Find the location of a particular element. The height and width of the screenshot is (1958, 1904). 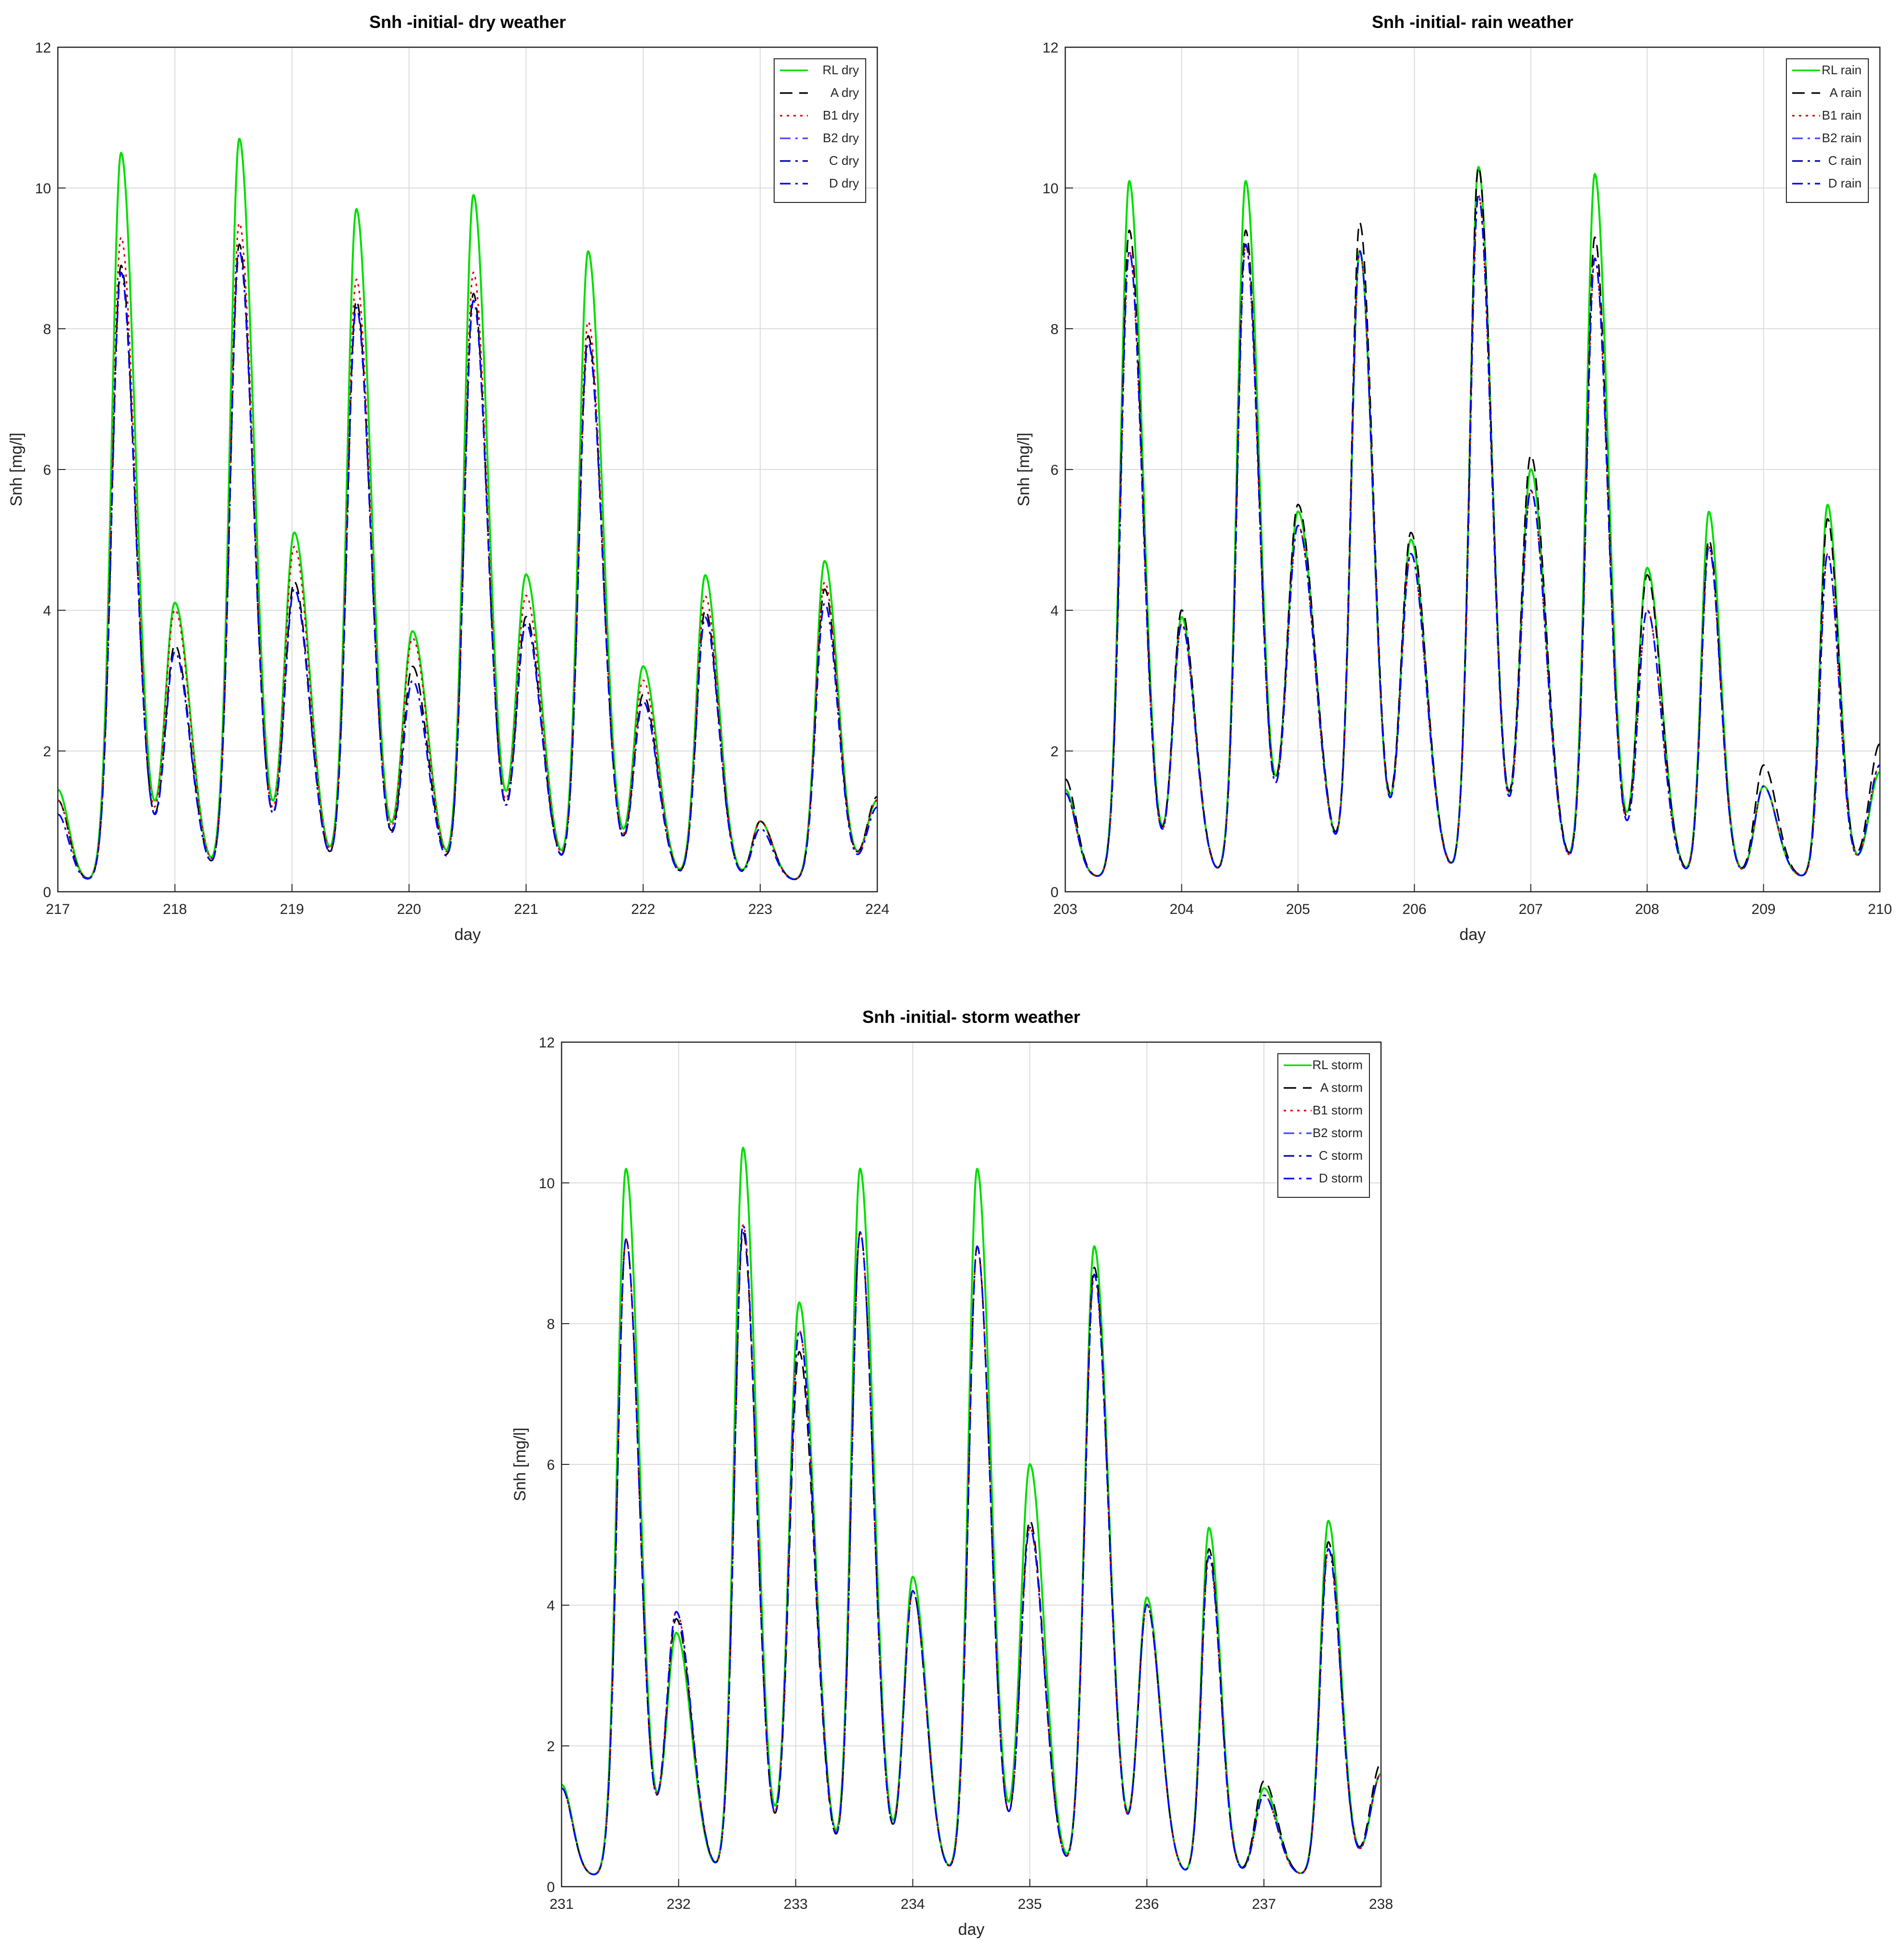

legend: RL rain A rain B1 rain B2 rain C rain D rain is located at coordinates (1827, 130).